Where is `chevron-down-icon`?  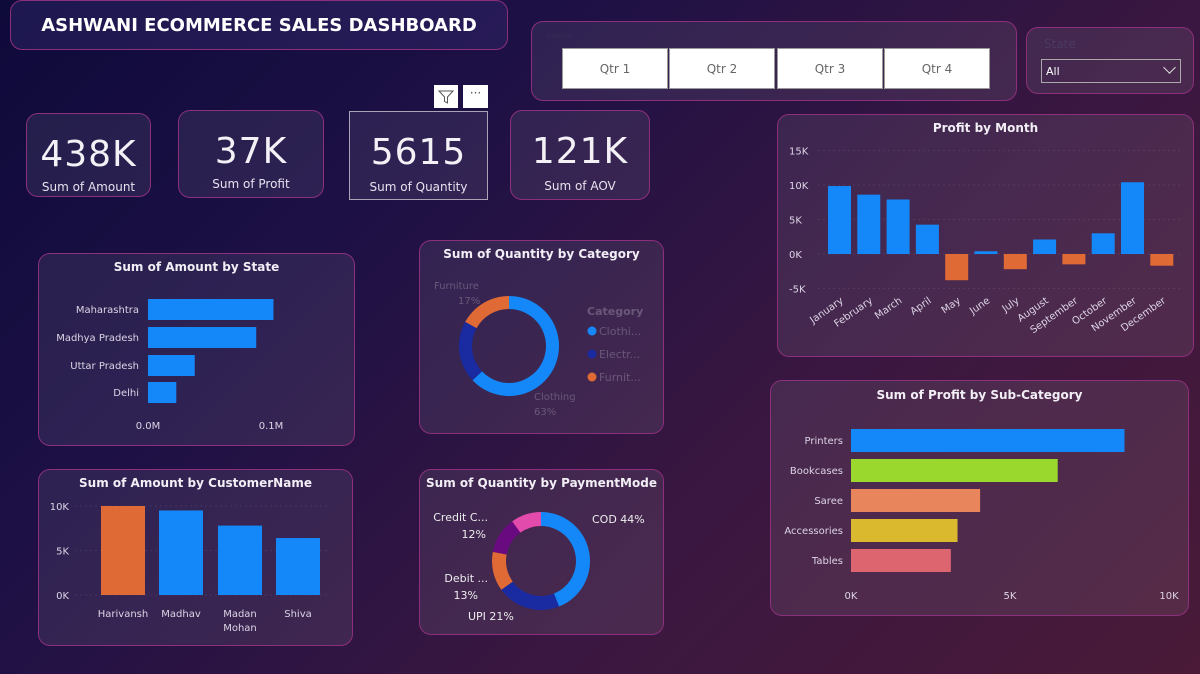 chevron-down-icon is located at coordinates (1169, 67).